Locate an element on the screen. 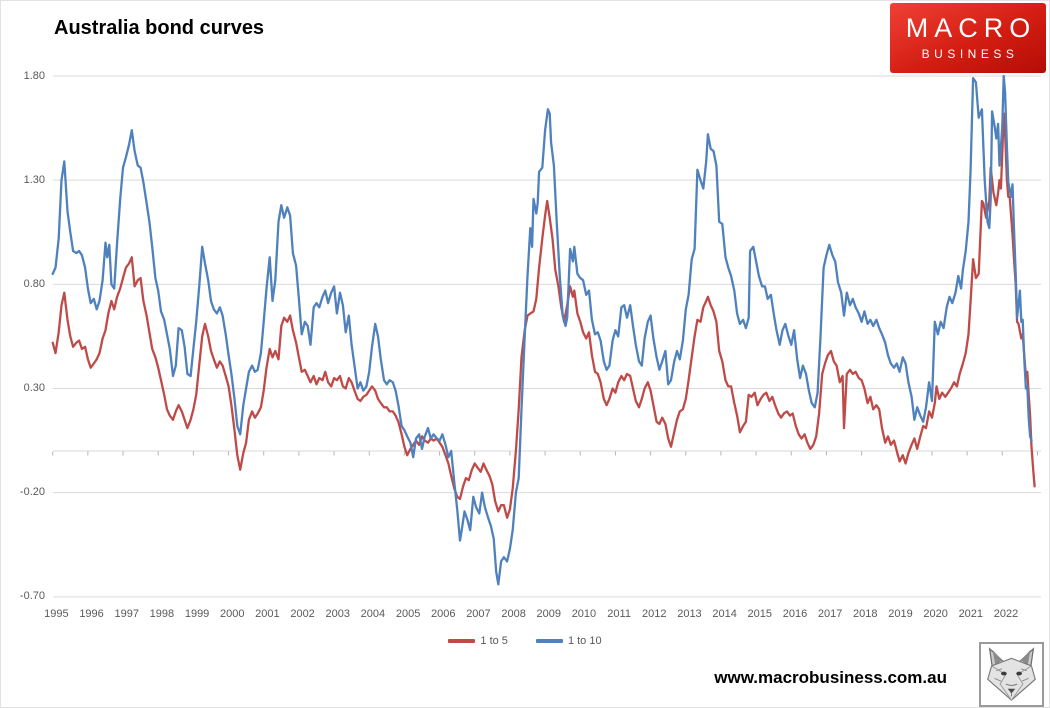 The image size is (1050, 708). x-tick-label: 2000 is located at coordinates (232, 614).